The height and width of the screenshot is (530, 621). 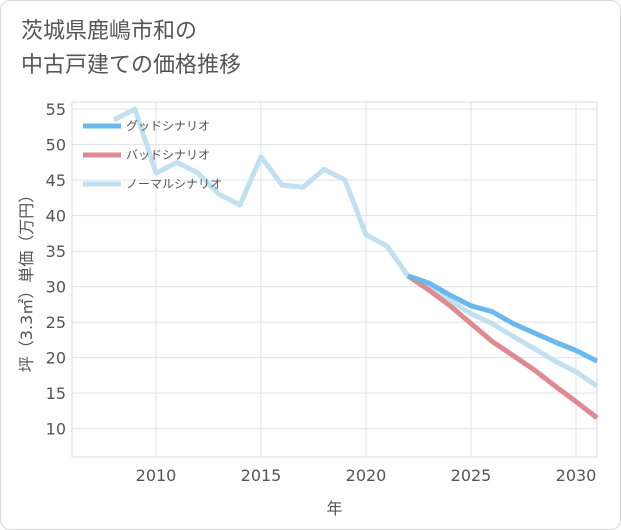 What do you see at coordinates (174, 184) in the screenshot?
I see `legend-label: ノーマルシナリオ` at bounding box center [174, 184].